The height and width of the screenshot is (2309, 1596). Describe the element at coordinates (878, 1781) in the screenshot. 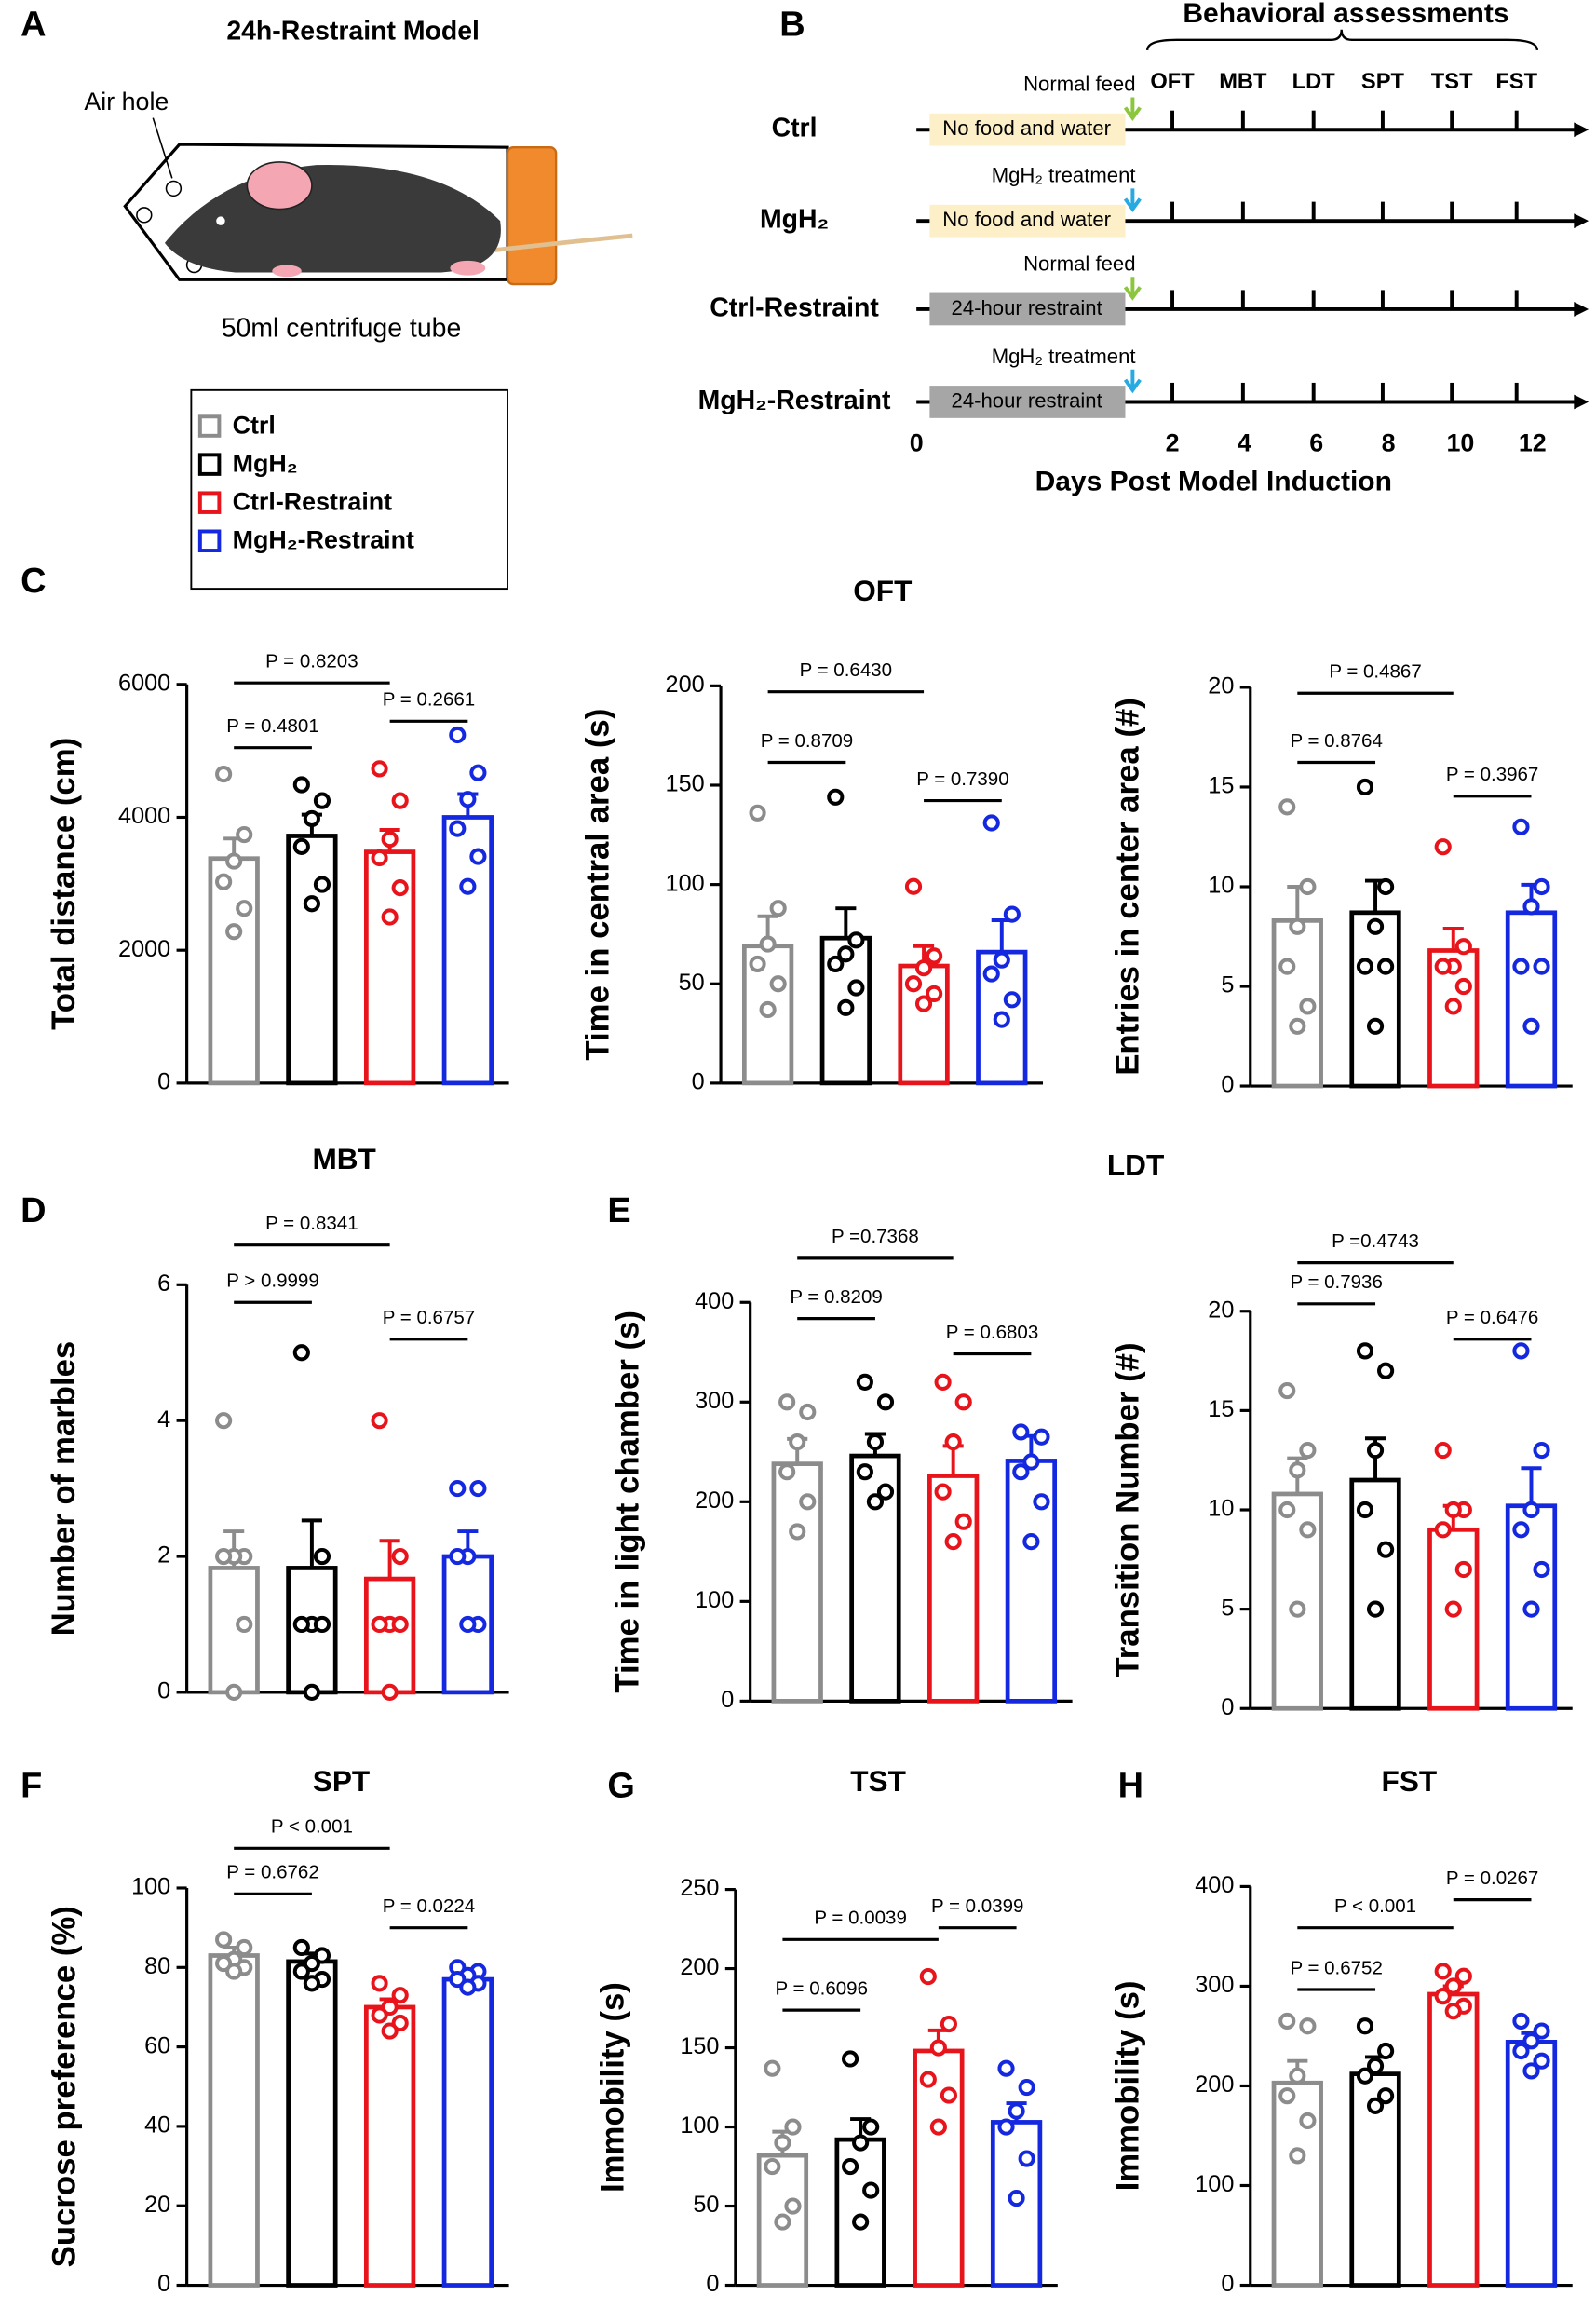

I see `chart-title: TST` at that location.